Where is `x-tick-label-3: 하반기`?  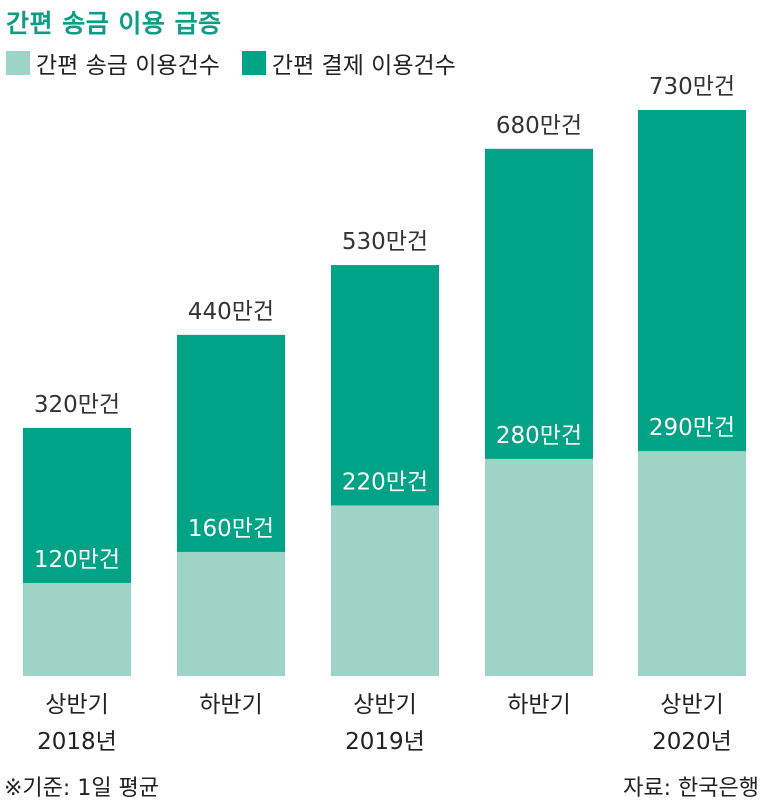
x-tick-label-3: 하반기 is located at coordinates (538, 705).